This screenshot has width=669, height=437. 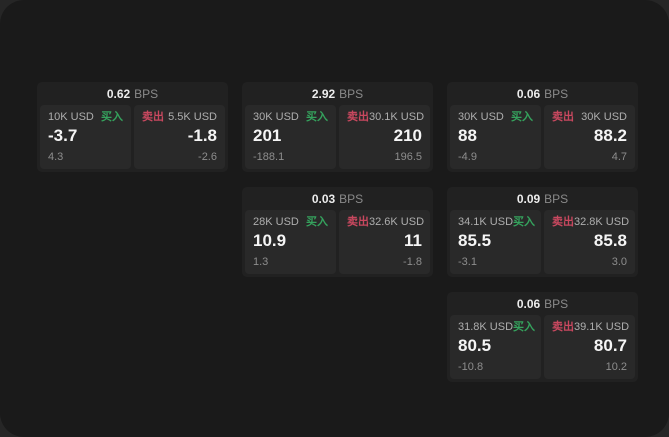 I want to click on quote-card-body: 28K USD 买入 10.9 1.3 卖出 32.6K USD 11 -1.8, so click(x=337, y=243).